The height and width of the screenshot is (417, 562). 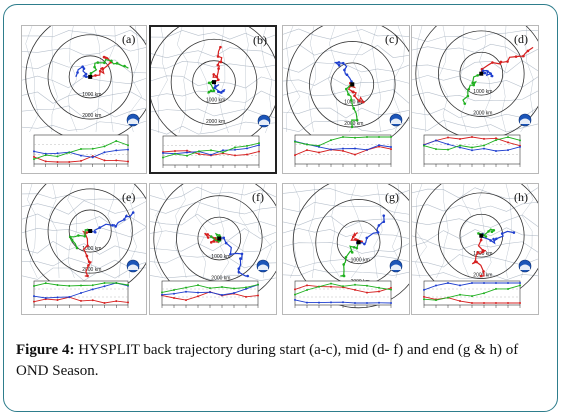 I want to click on trajectory-figure: 1000 km 2000 km (d), so click(x=475, y=96).